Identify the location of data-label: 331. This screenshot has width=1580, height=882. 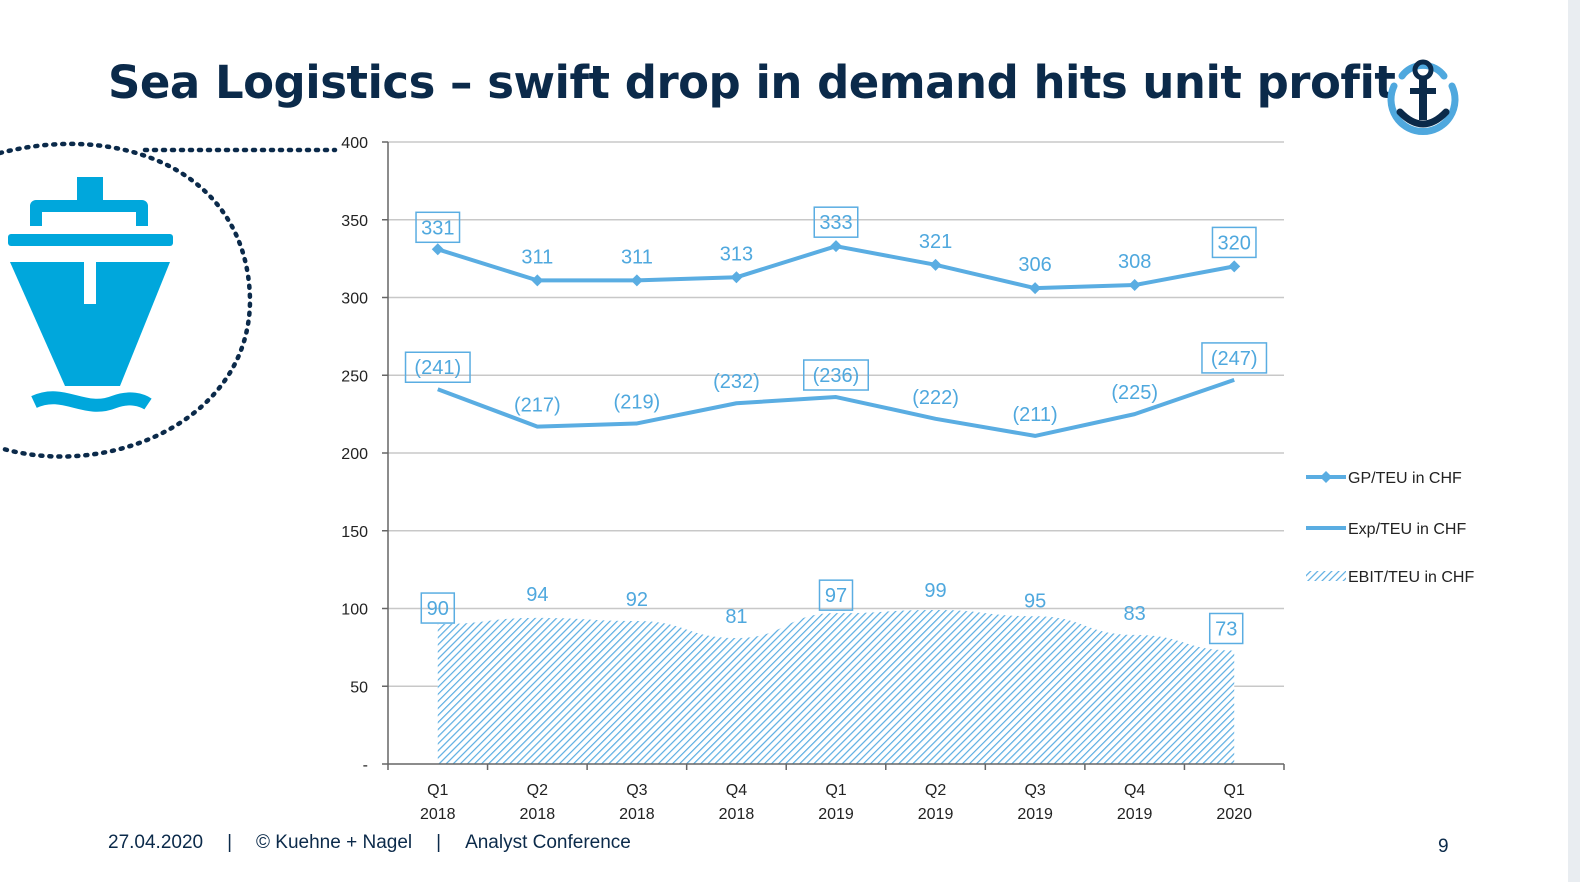
(437, 228).